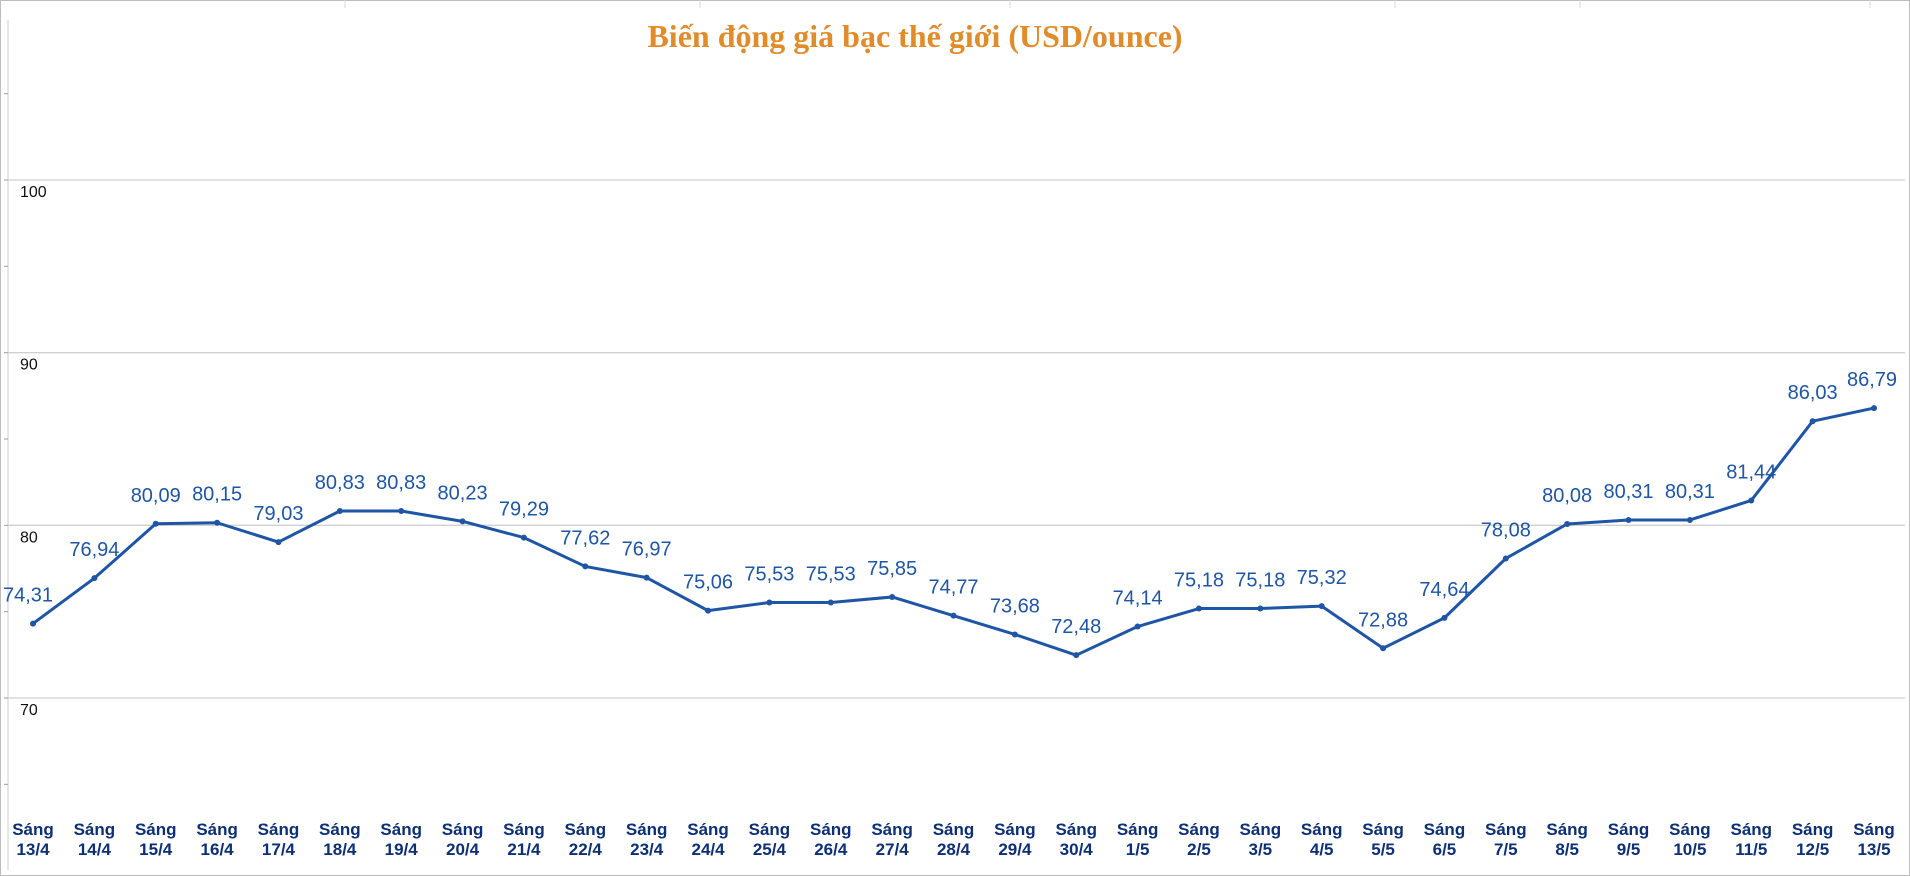  I want to click on x-tick-label-line2: 1/5, so click(1138, 849).